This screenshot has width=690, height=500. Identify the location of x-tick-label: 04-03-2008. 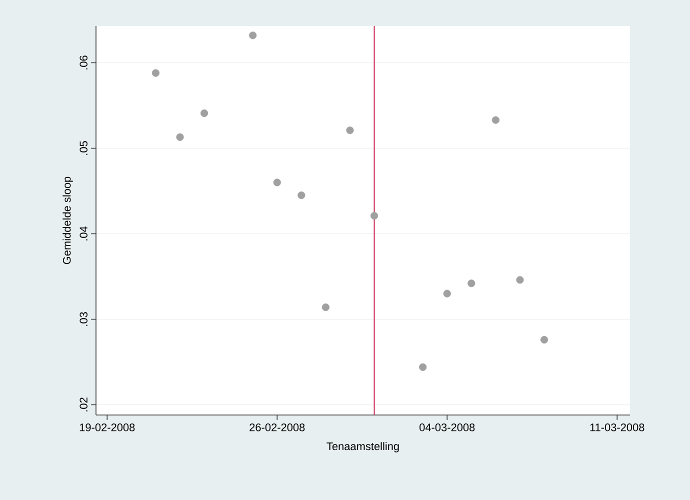
(447, 428).